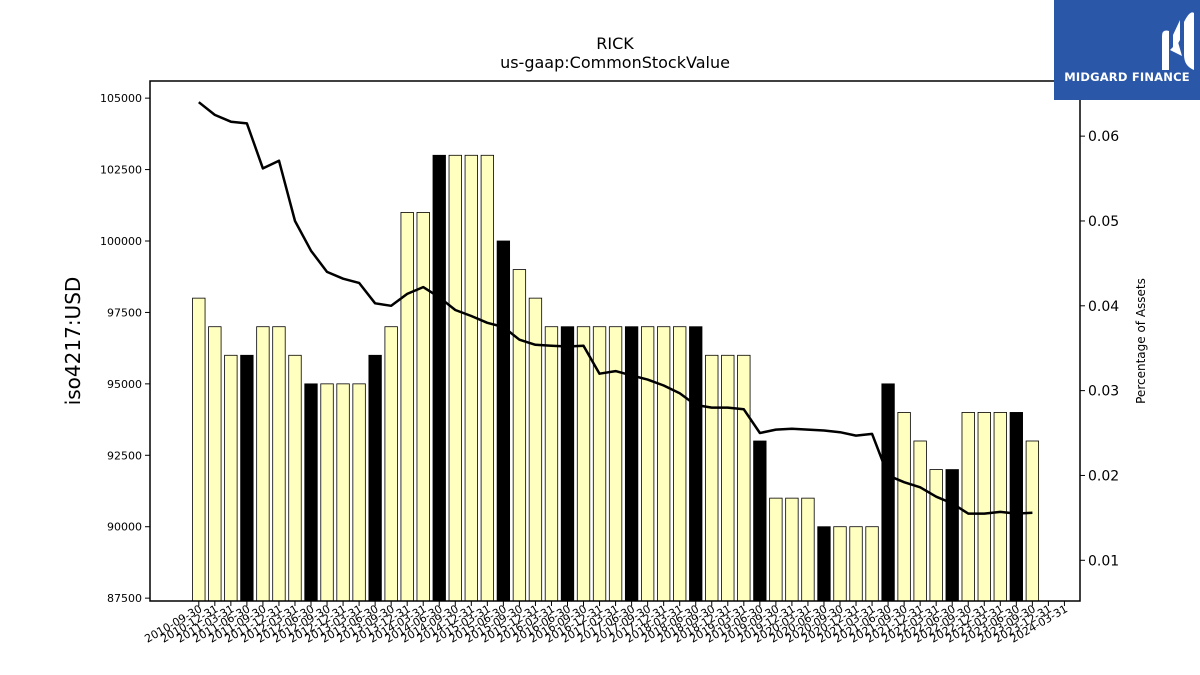 The image size is (1200, 675). What do you see at coordinates (1127, 50) in the screenshot?
I see `brand-logo: MIDGARD FINANCE` at bounding box center [1127, 50].